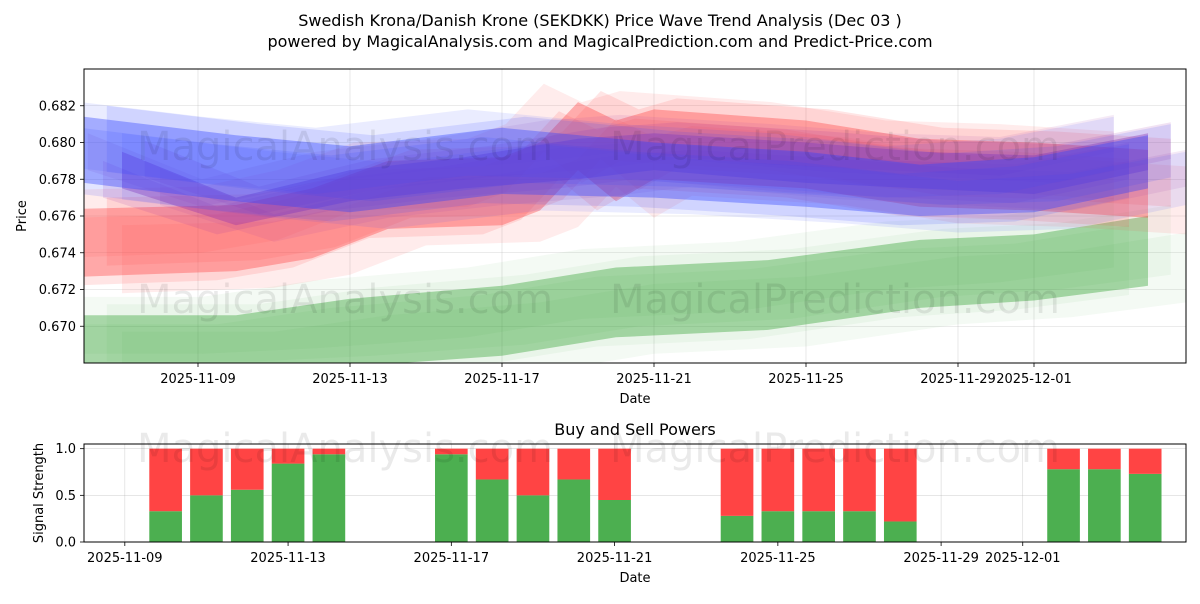  Describe the element at coordinates (57, 327) in the screenshot. I see `price-y-tick-label-0: 0.670` at that location.